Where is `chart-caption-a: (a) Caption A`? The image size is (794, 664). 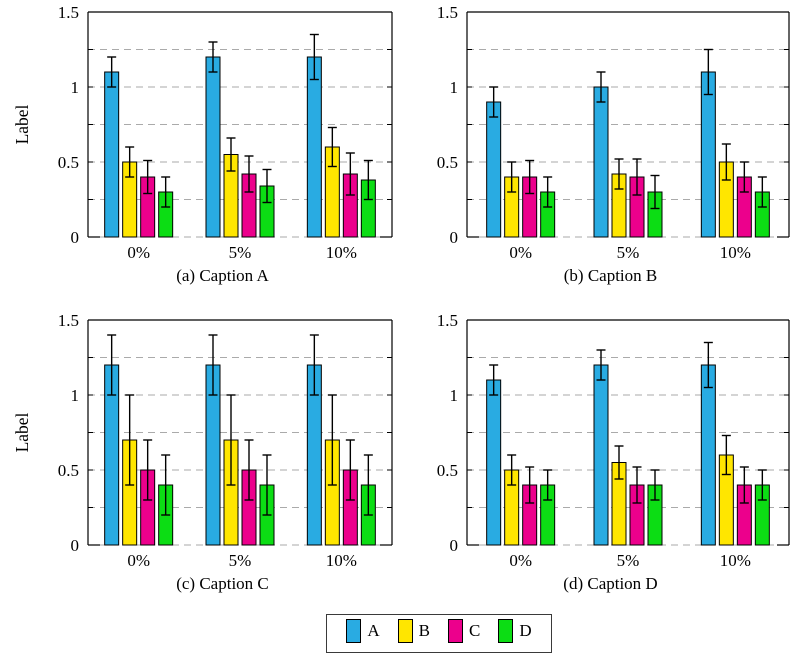 chart-caption-a: (a) Caption A is located at coordinates (222, 275).